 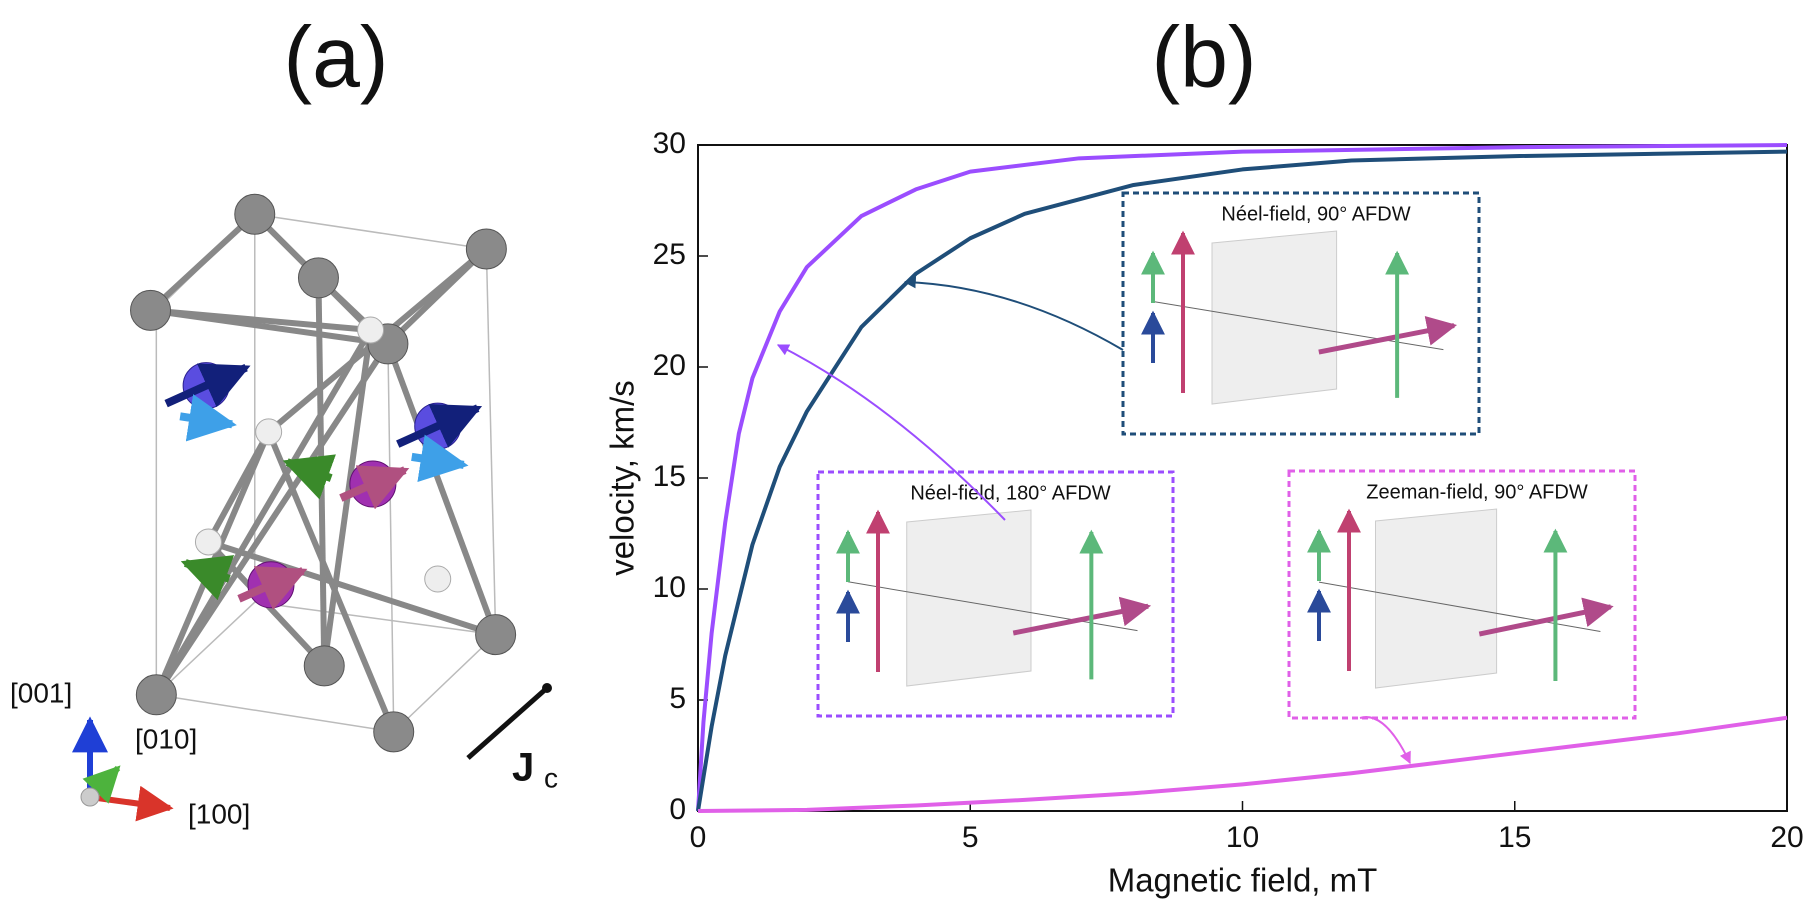 What do you see at coordinates (1203, 58) in the screenshot?
I see `panel-label: (b)` at bounding box center [1203, 58].